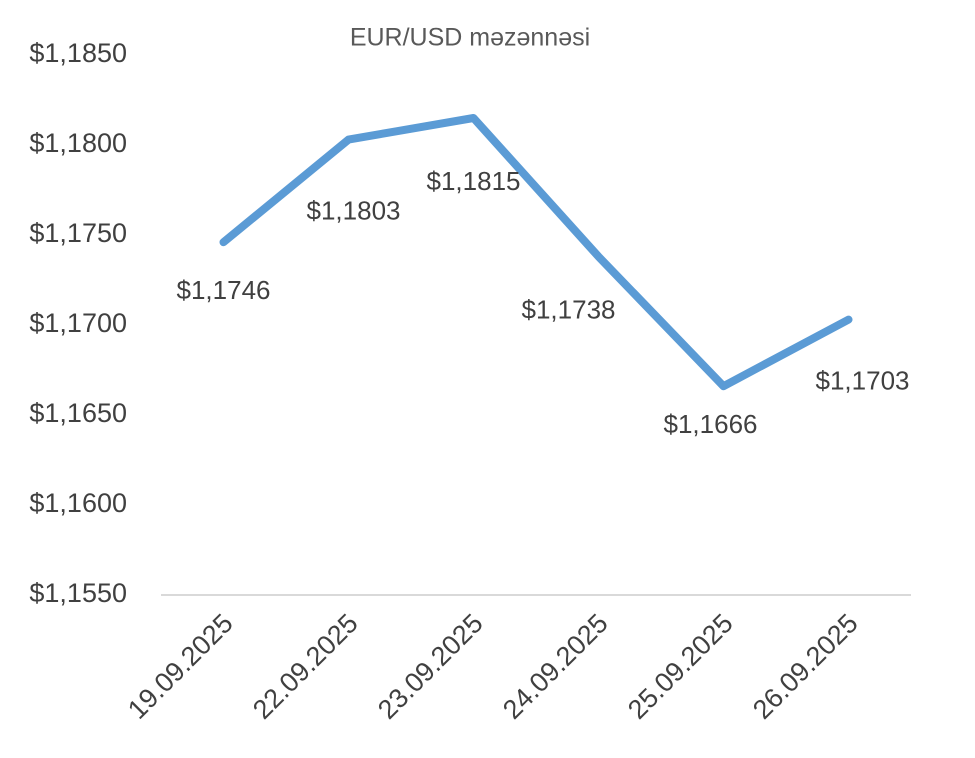  I want to click on data-label: $1,1815, so click(474, 181).